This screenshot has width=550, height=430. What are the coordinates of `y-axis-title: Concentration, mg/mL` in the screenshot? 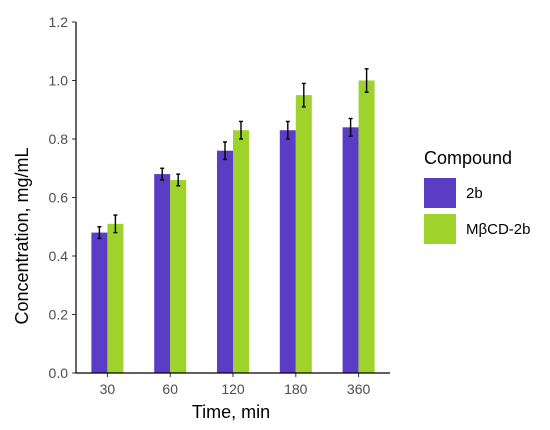 It's located at (22, 235).